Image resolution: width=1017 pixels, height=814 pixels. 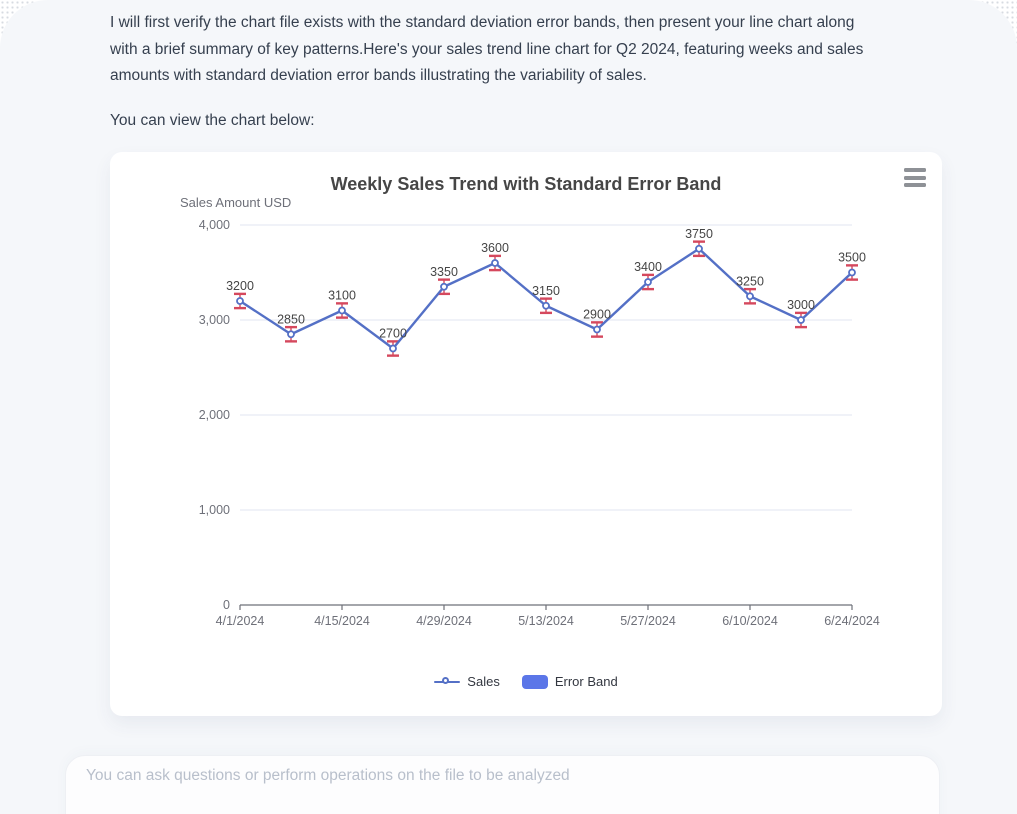 What do you see at coordinates (212, 120) in the screenshot?
I see `view-chart-prompt: You can view the chart below:` at bounding box center [212, 120].